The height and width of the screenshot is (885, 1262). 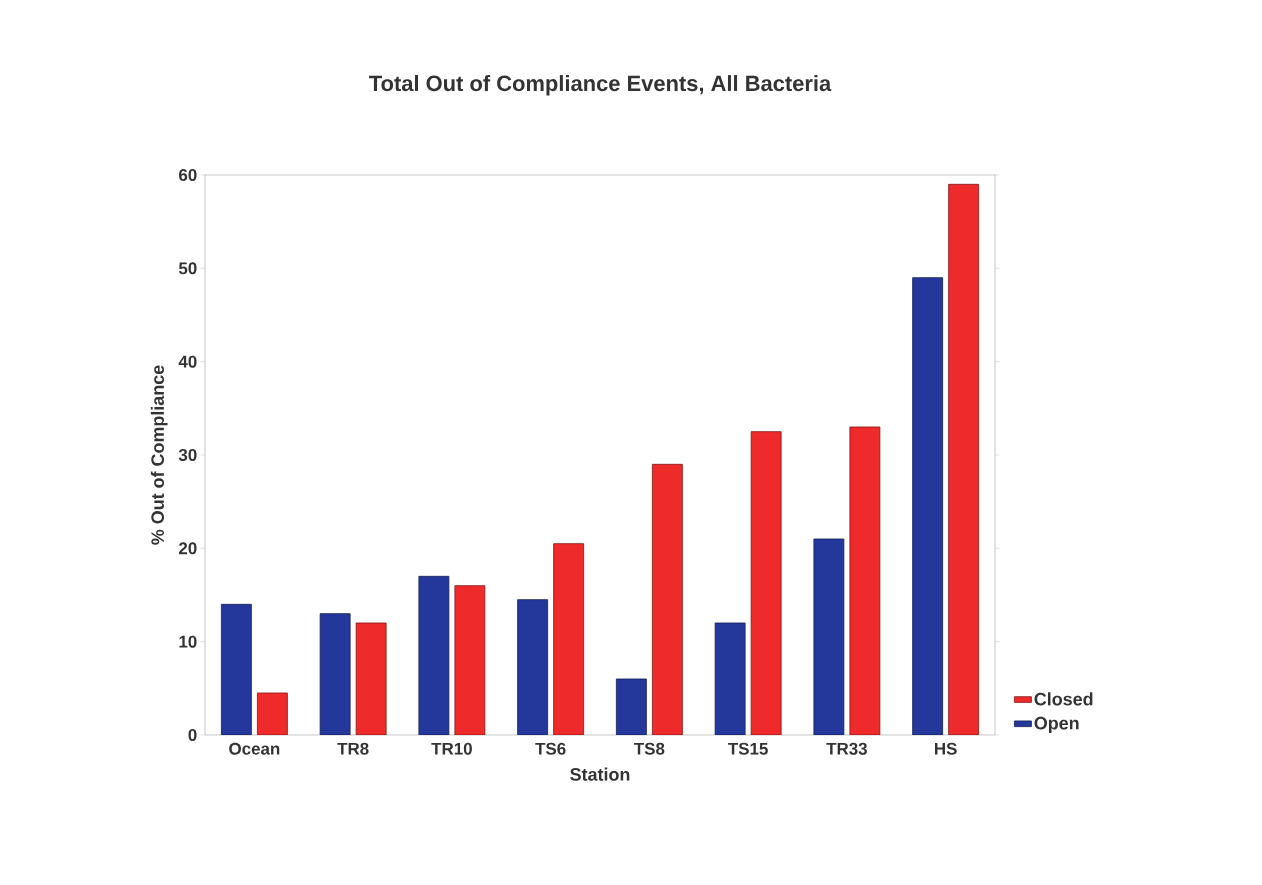 I want to click on x-tick-label: TR10, so click(x=451, y=748).